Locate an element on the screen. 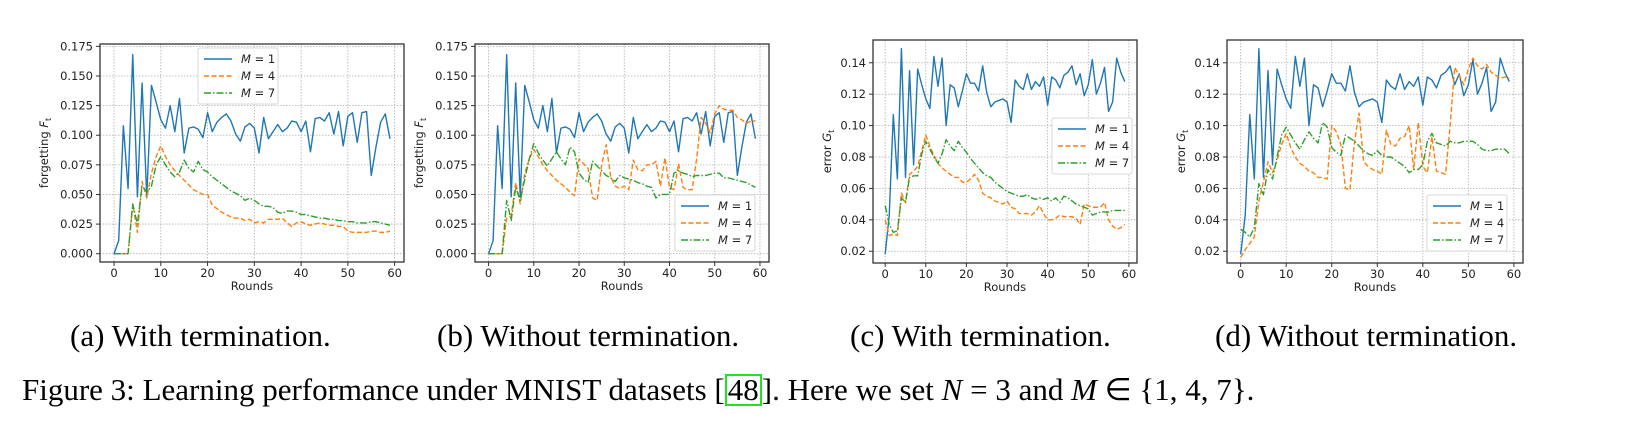 Image resolution: width=1626 pixels, height=442 pixels. subcaption-a: (a) With termination. is located at coordinates (200, 336).